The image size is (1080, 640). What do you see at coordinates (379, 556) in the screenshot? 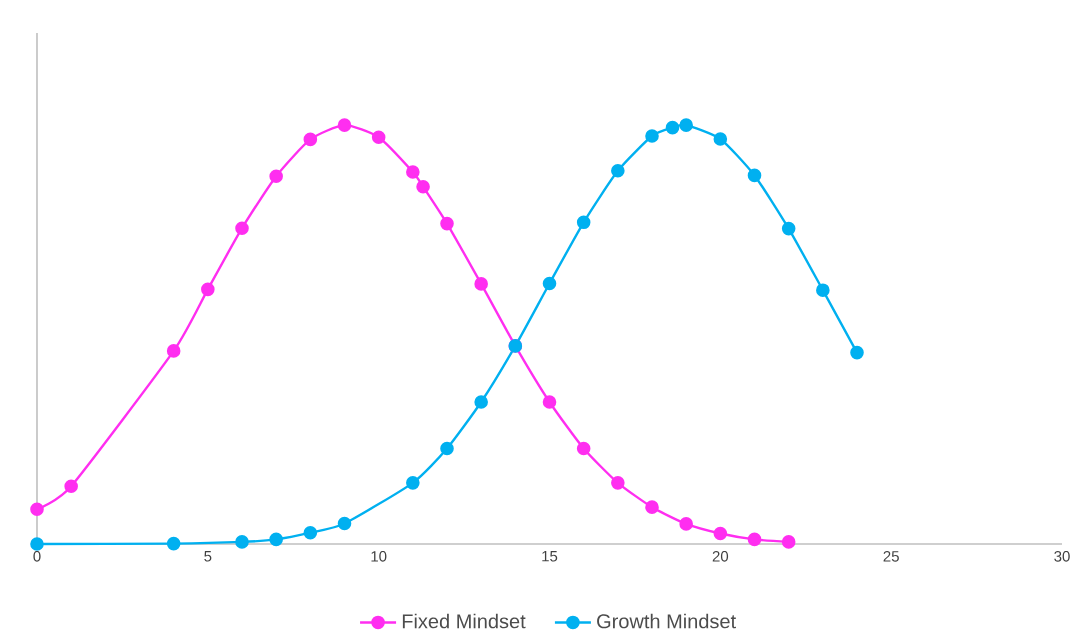
I see `x-tick-label: 10` at bounding box center [379, 556].